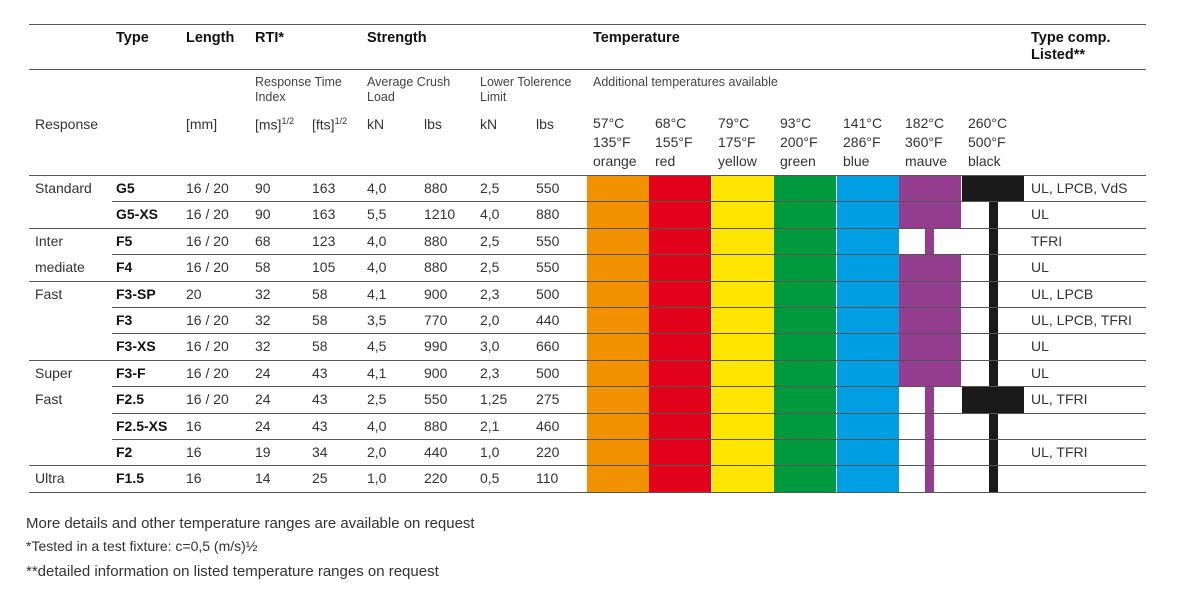 This screenshot has width=1199, height=600. What do you see at coordinates (136, 346) in the screenshot?
I see `cell-type: F3-XS` at bounding box center [136, 346].